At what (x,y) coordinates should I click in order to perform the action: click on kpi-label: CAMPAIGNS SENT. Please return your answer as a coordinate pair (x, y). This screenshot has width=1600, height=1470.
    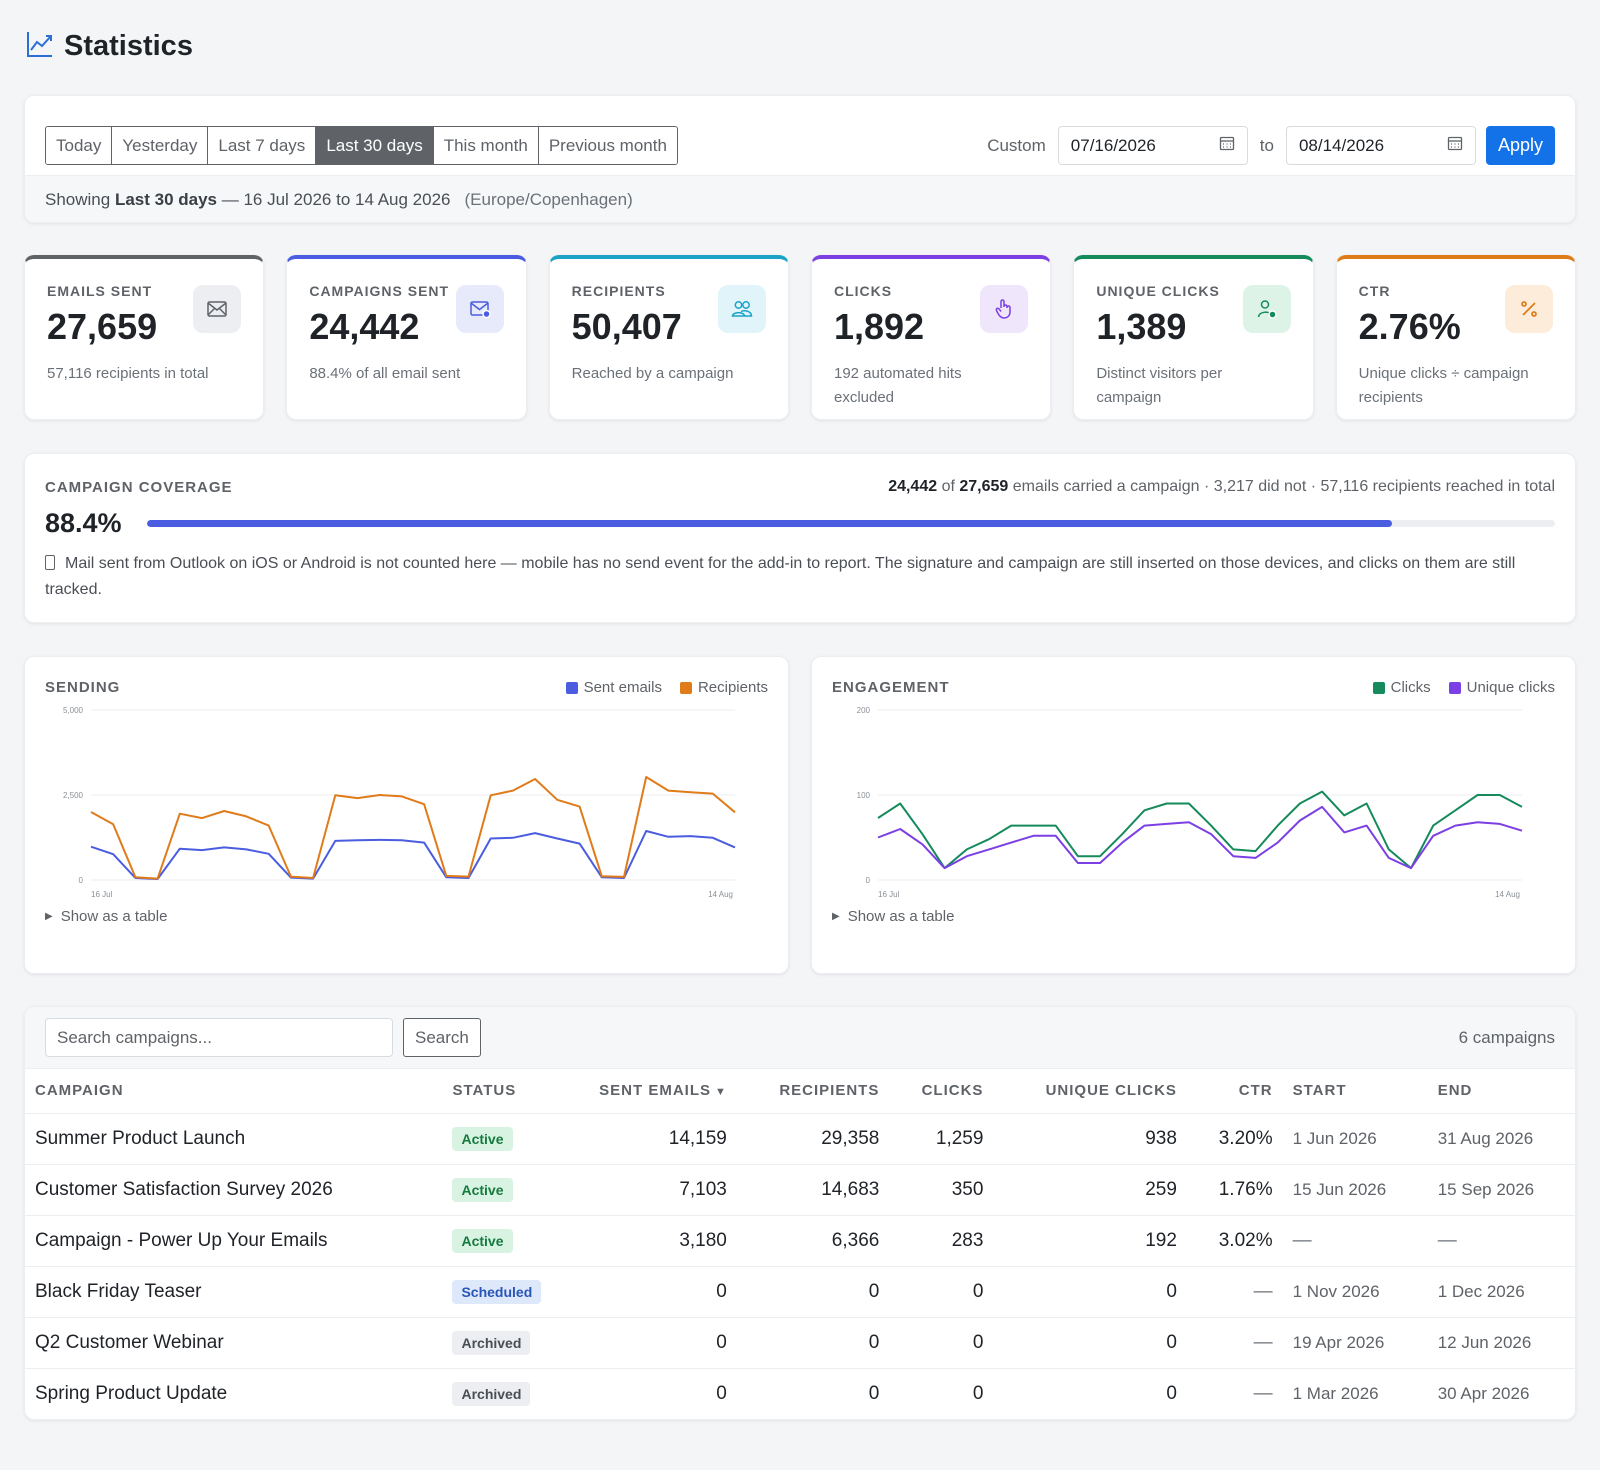
    Looking at the image, I should click on (379, 291).